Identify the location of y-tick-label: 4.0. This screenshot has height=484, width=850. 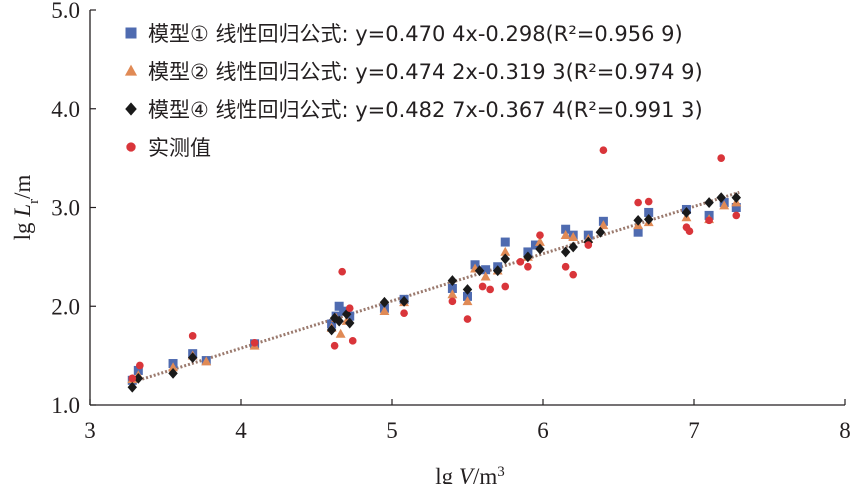
(65, 109).